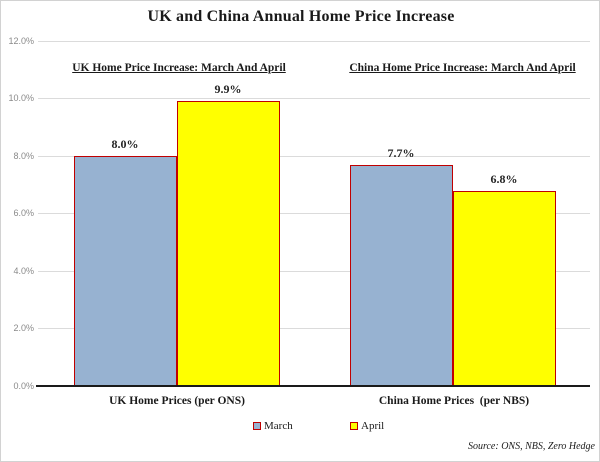 The width and height of the screenshot is (600, 462). Describe the element at coordinates (23, 270) in the screenshot. I see `y-tick-label-2: 4.0%` at that location.